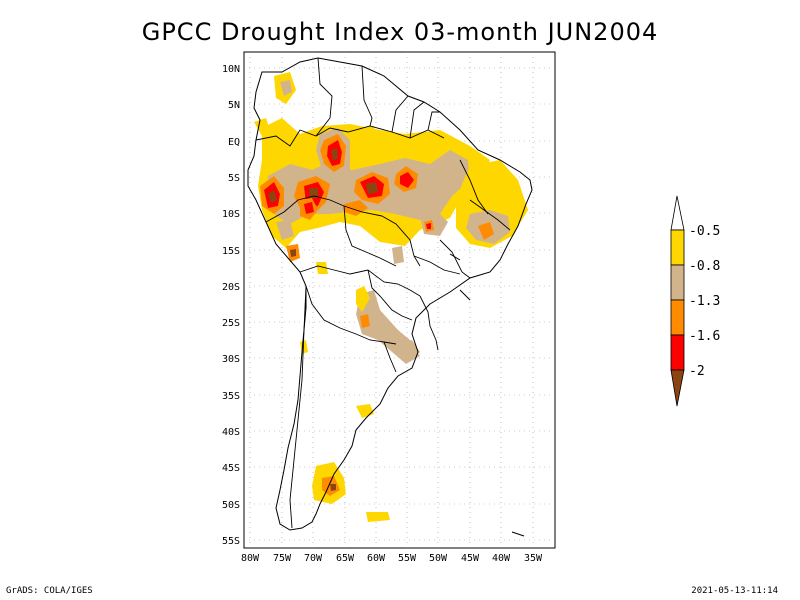 The image size is (800, 600). Describe the element at coordinates (231, 359) in the screenshot. I see `lat-tick-label: 30S` at that location.